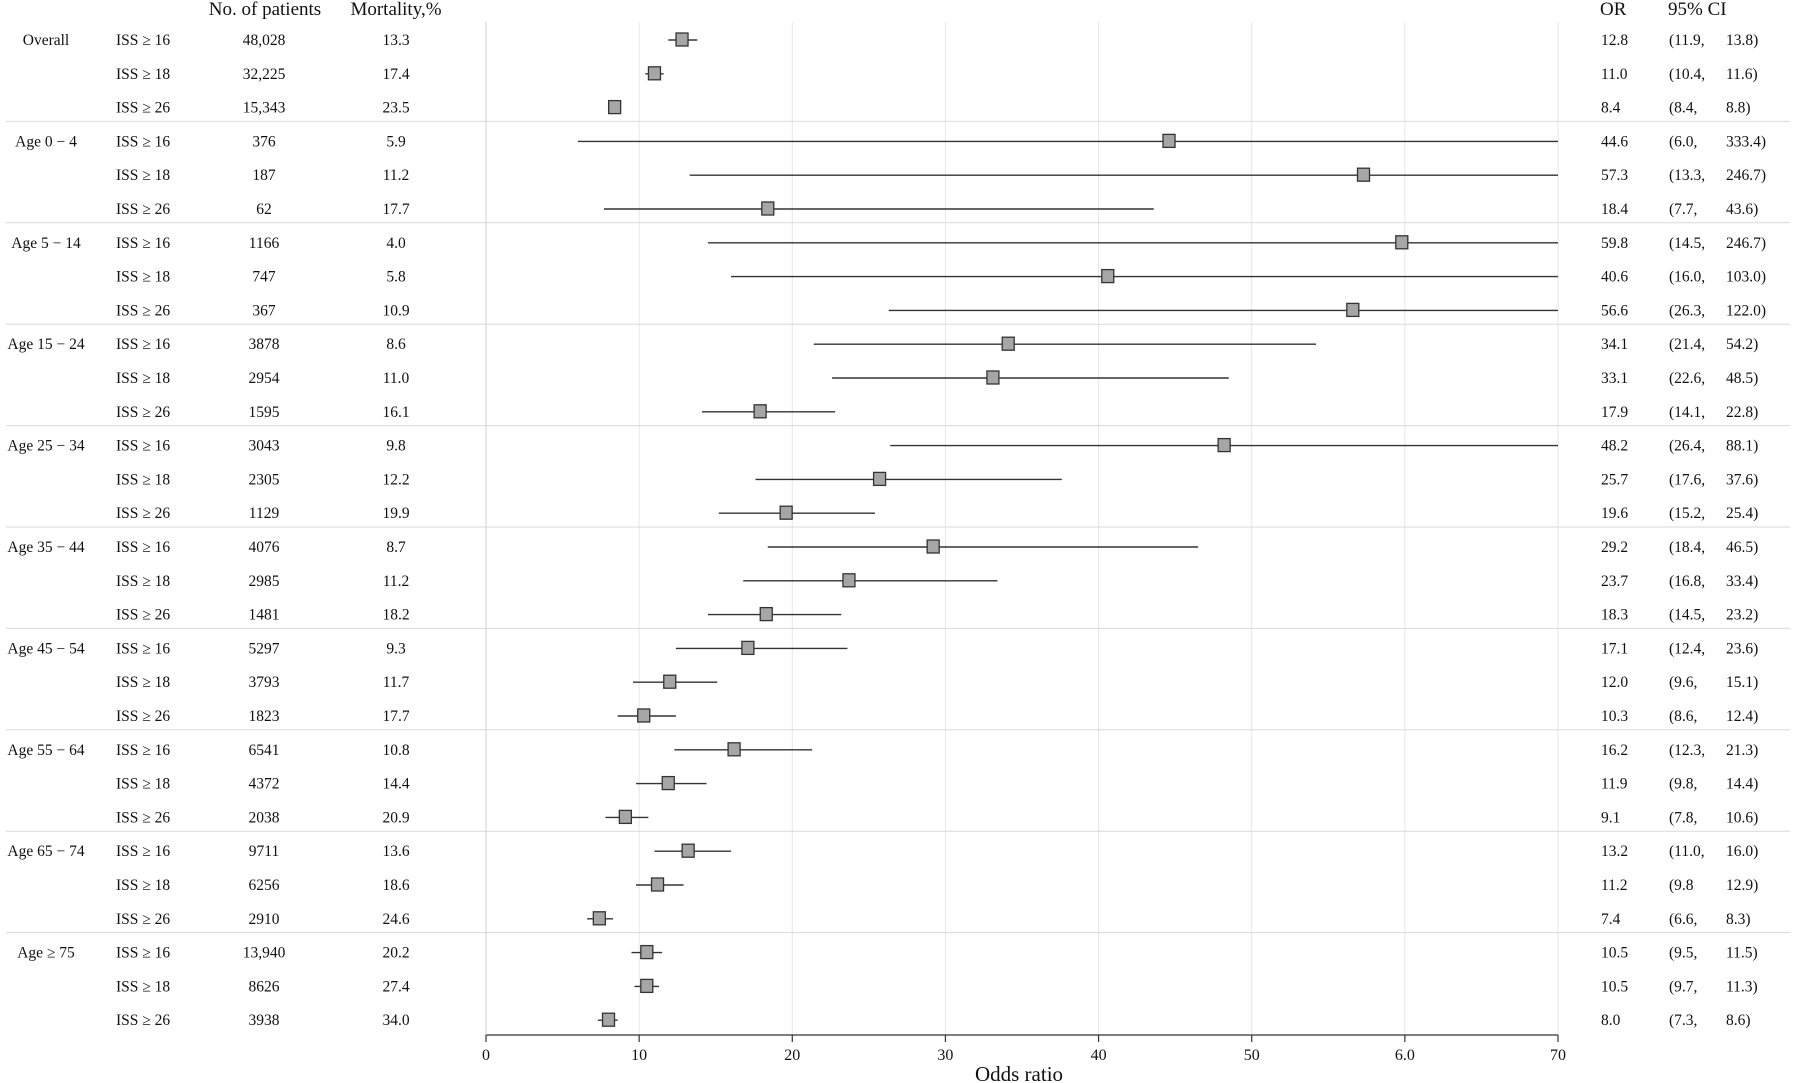 Image resolution: width=1800 pixels, height=1083 pixels. What do you see at coordinates (396, 581) in the screenshot?
I see `mortality-value: 11.2` at bounding box center [396, 581].